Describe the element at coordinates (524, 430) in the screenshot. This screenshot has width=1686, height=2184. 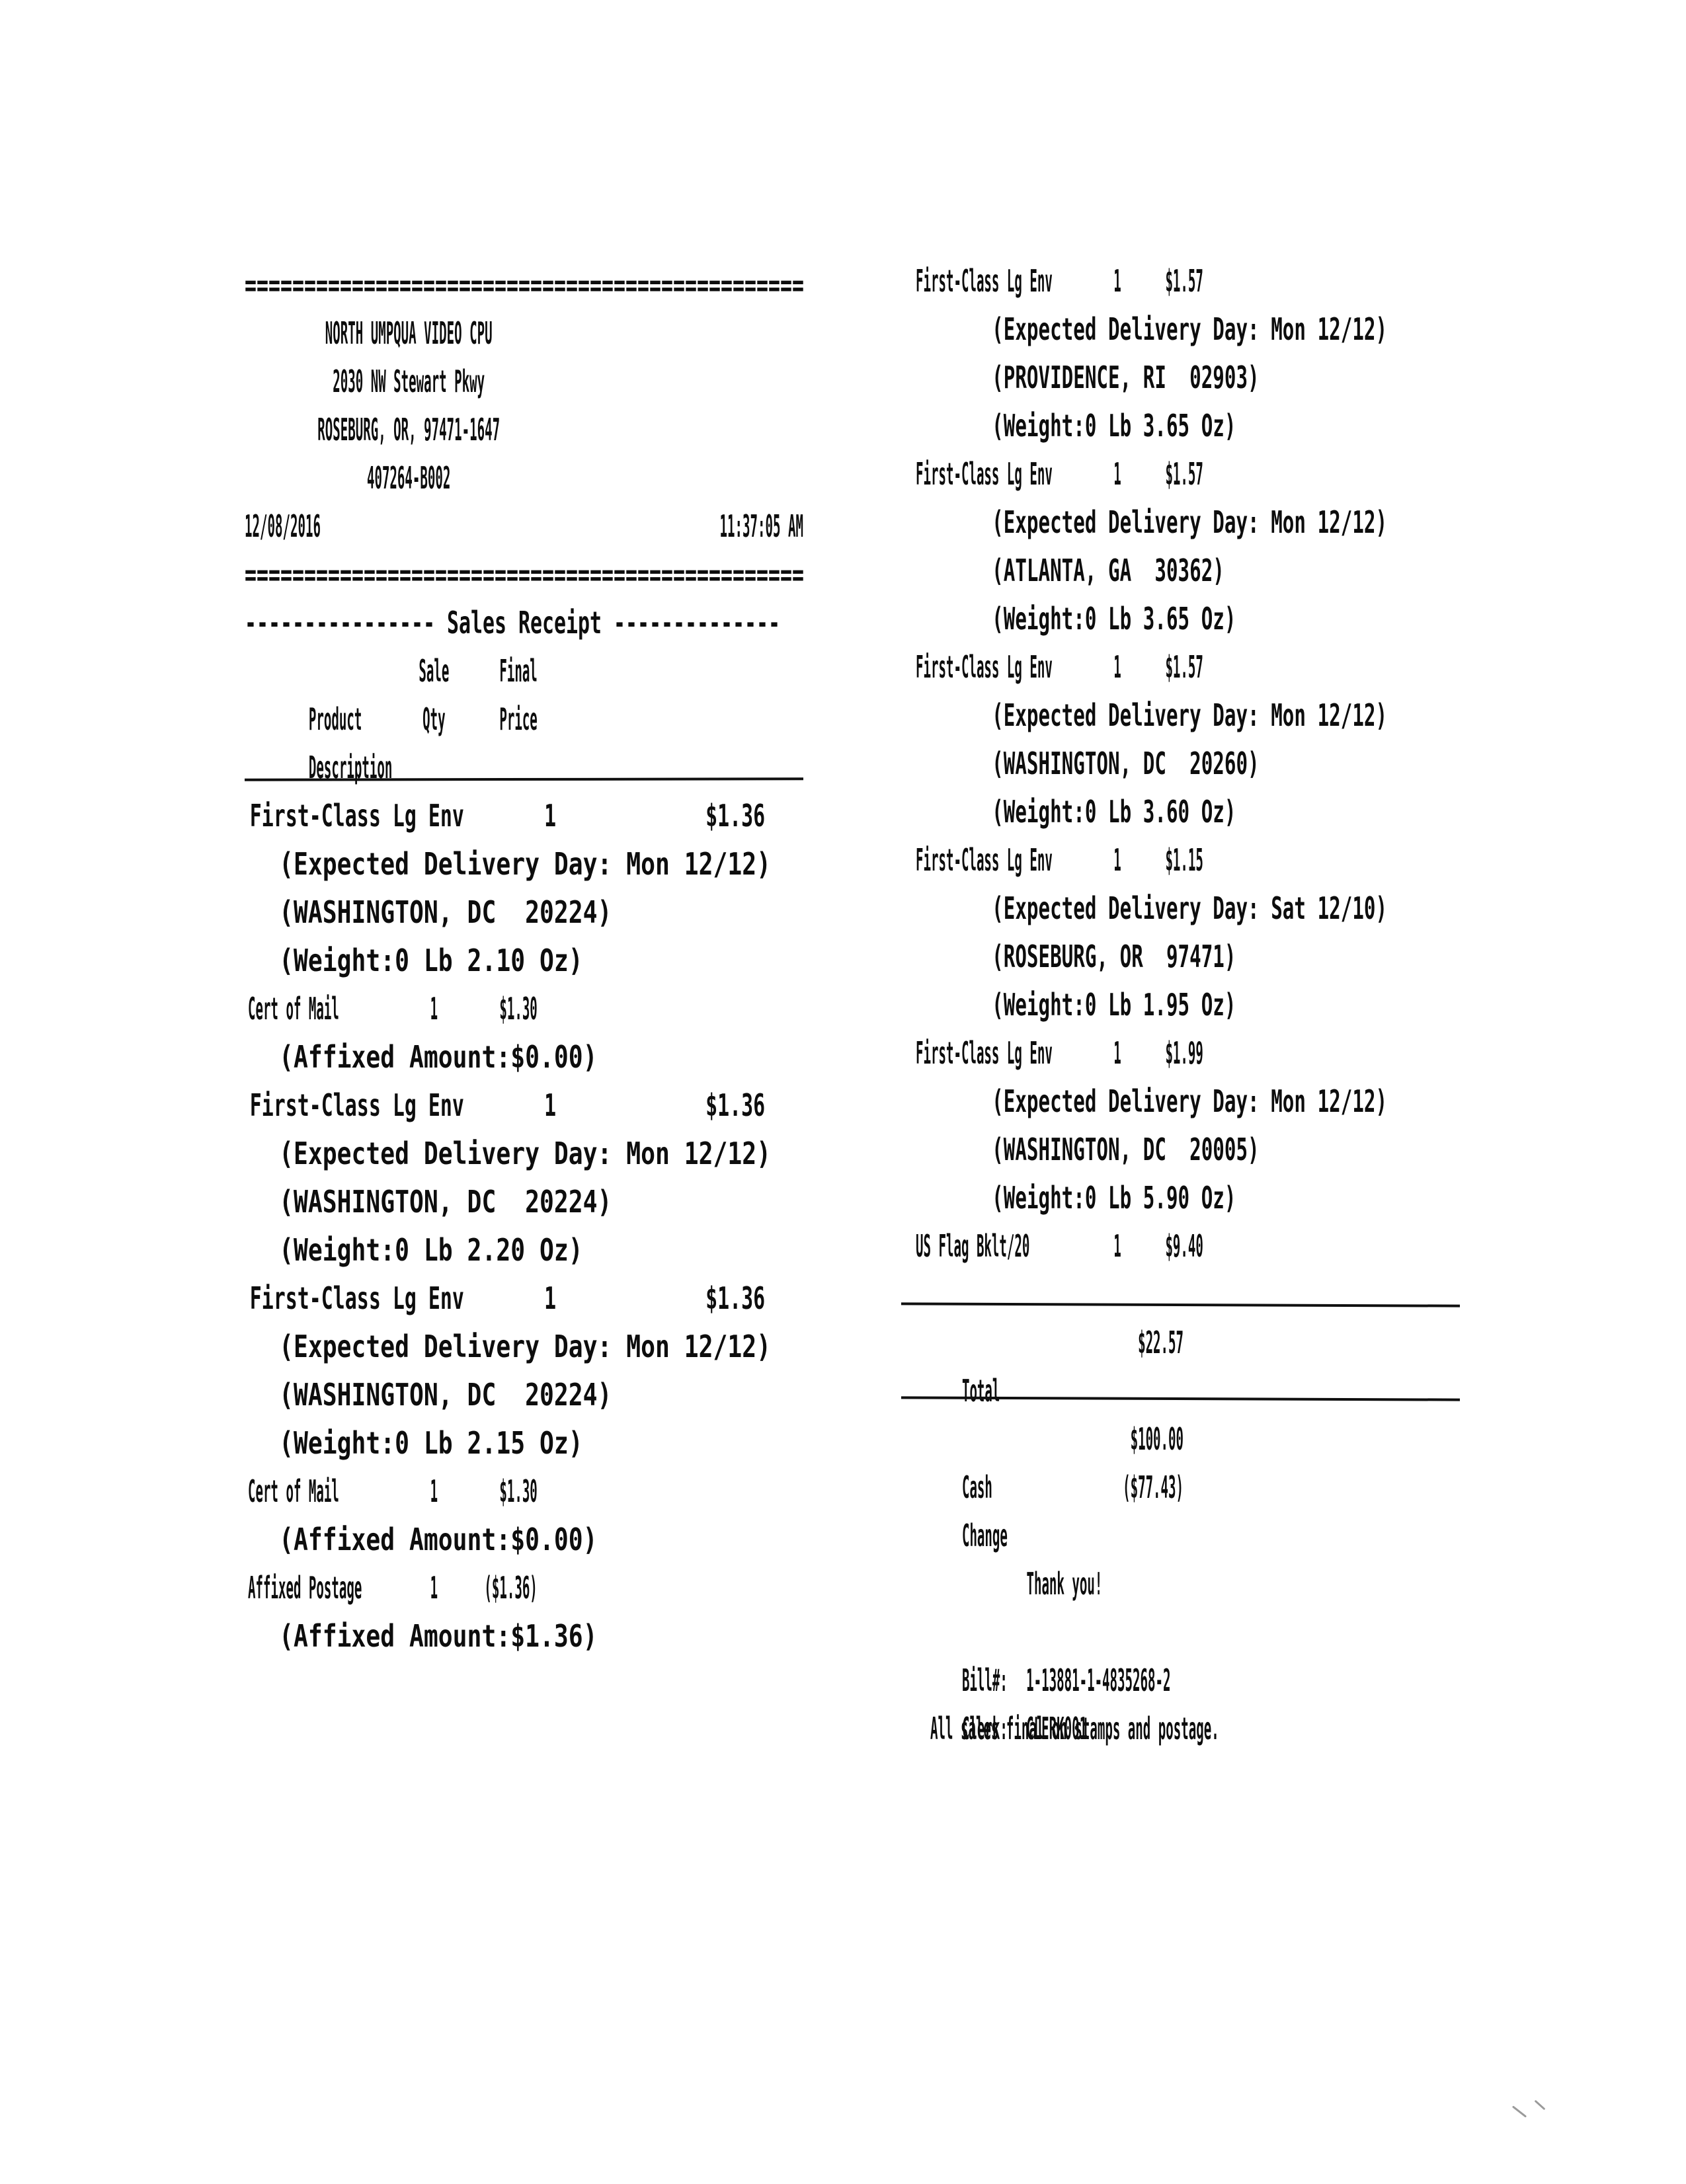
I see `store-city-row: ROSEBURG, OR, 97471-1647` at that location.